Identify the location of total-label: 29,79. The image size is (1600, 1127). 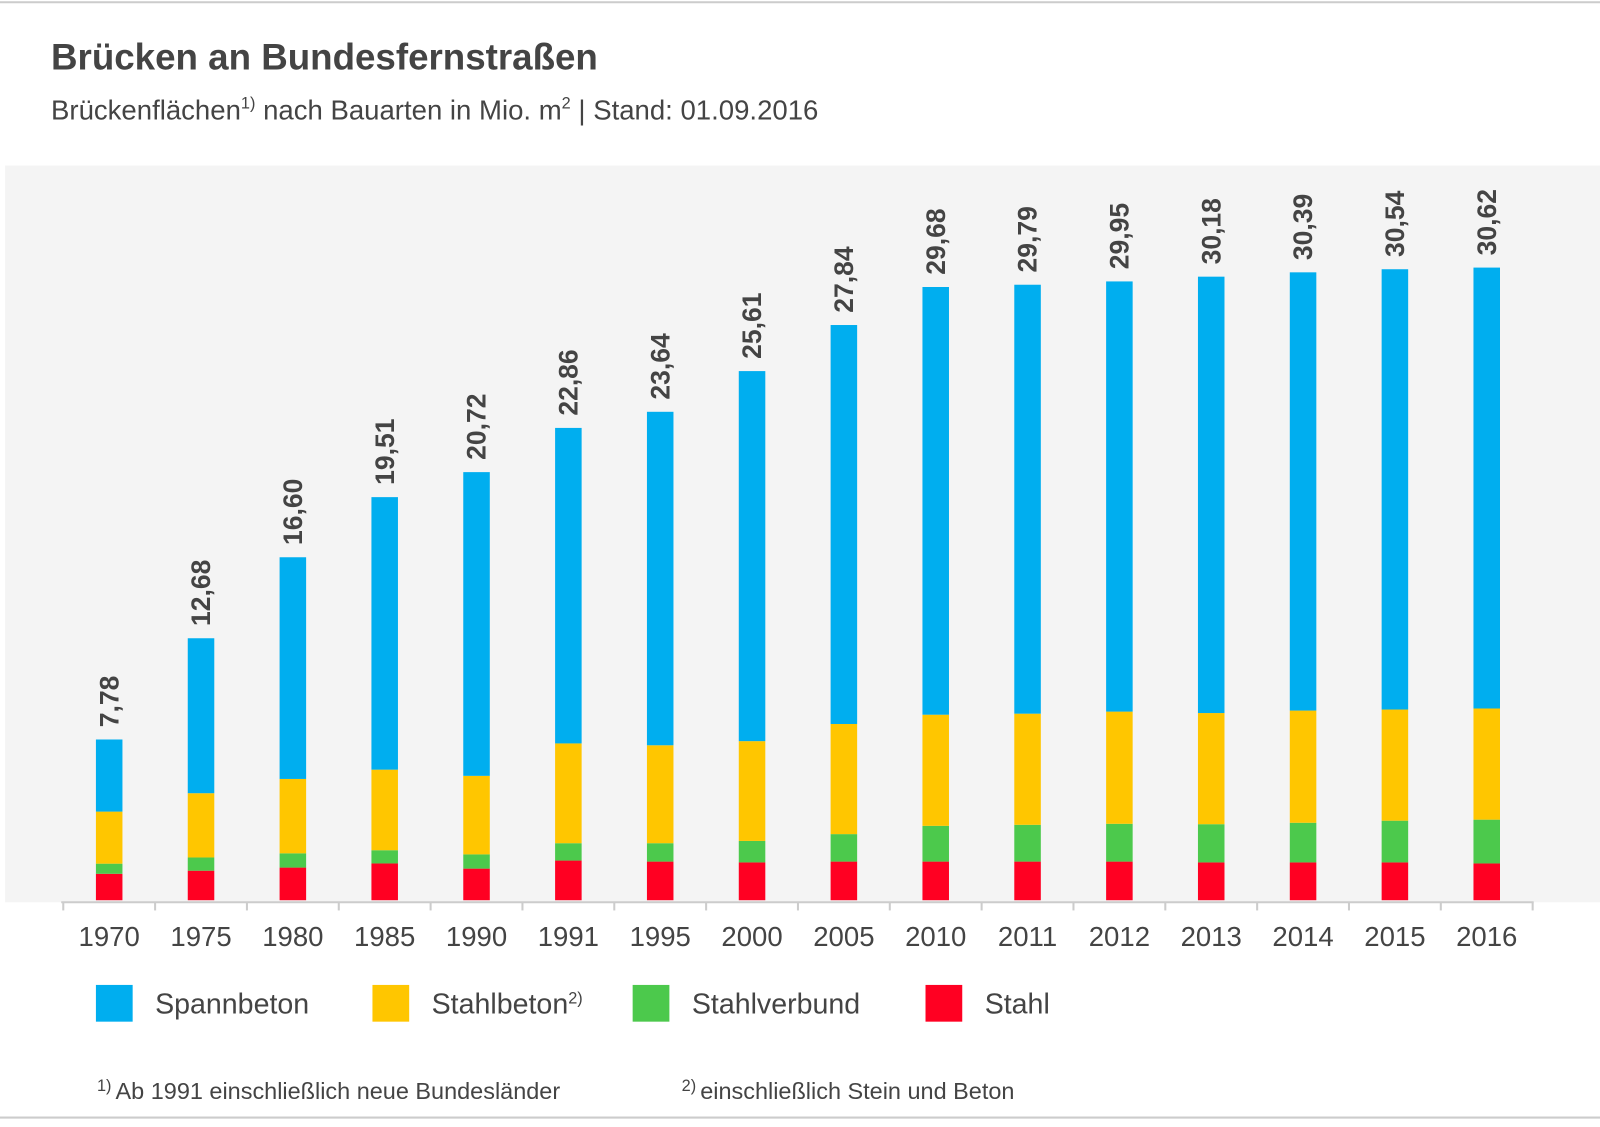
(1028, 239).